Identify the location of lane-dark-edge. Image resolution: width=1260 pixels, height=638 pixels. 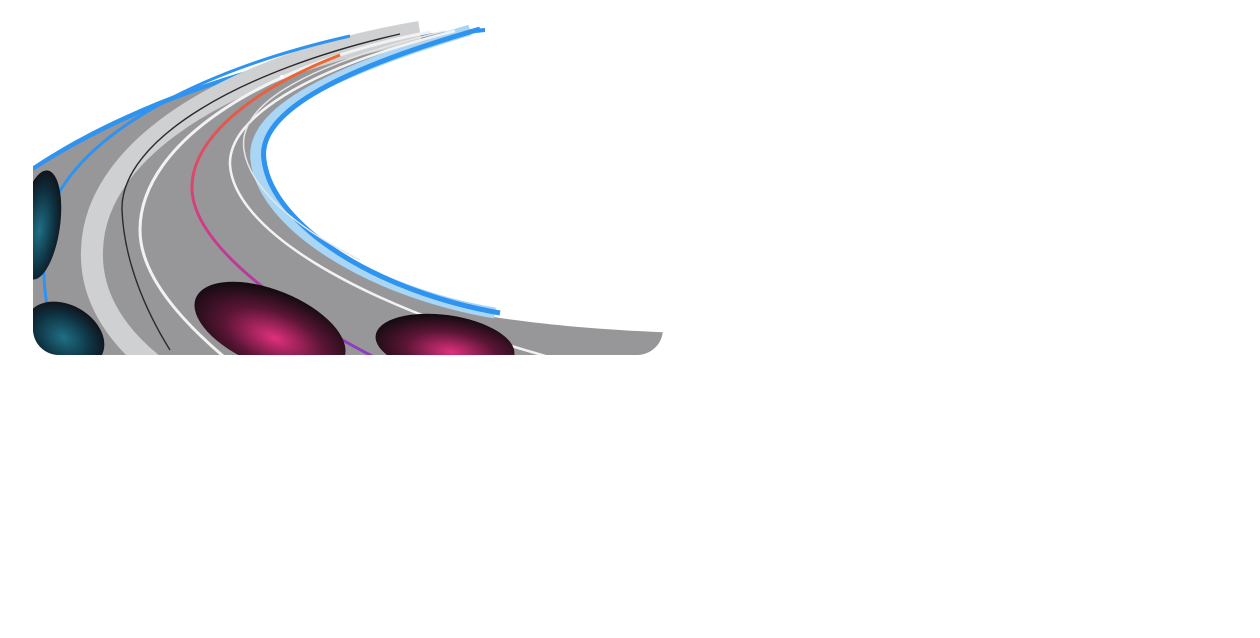
(261, 192).